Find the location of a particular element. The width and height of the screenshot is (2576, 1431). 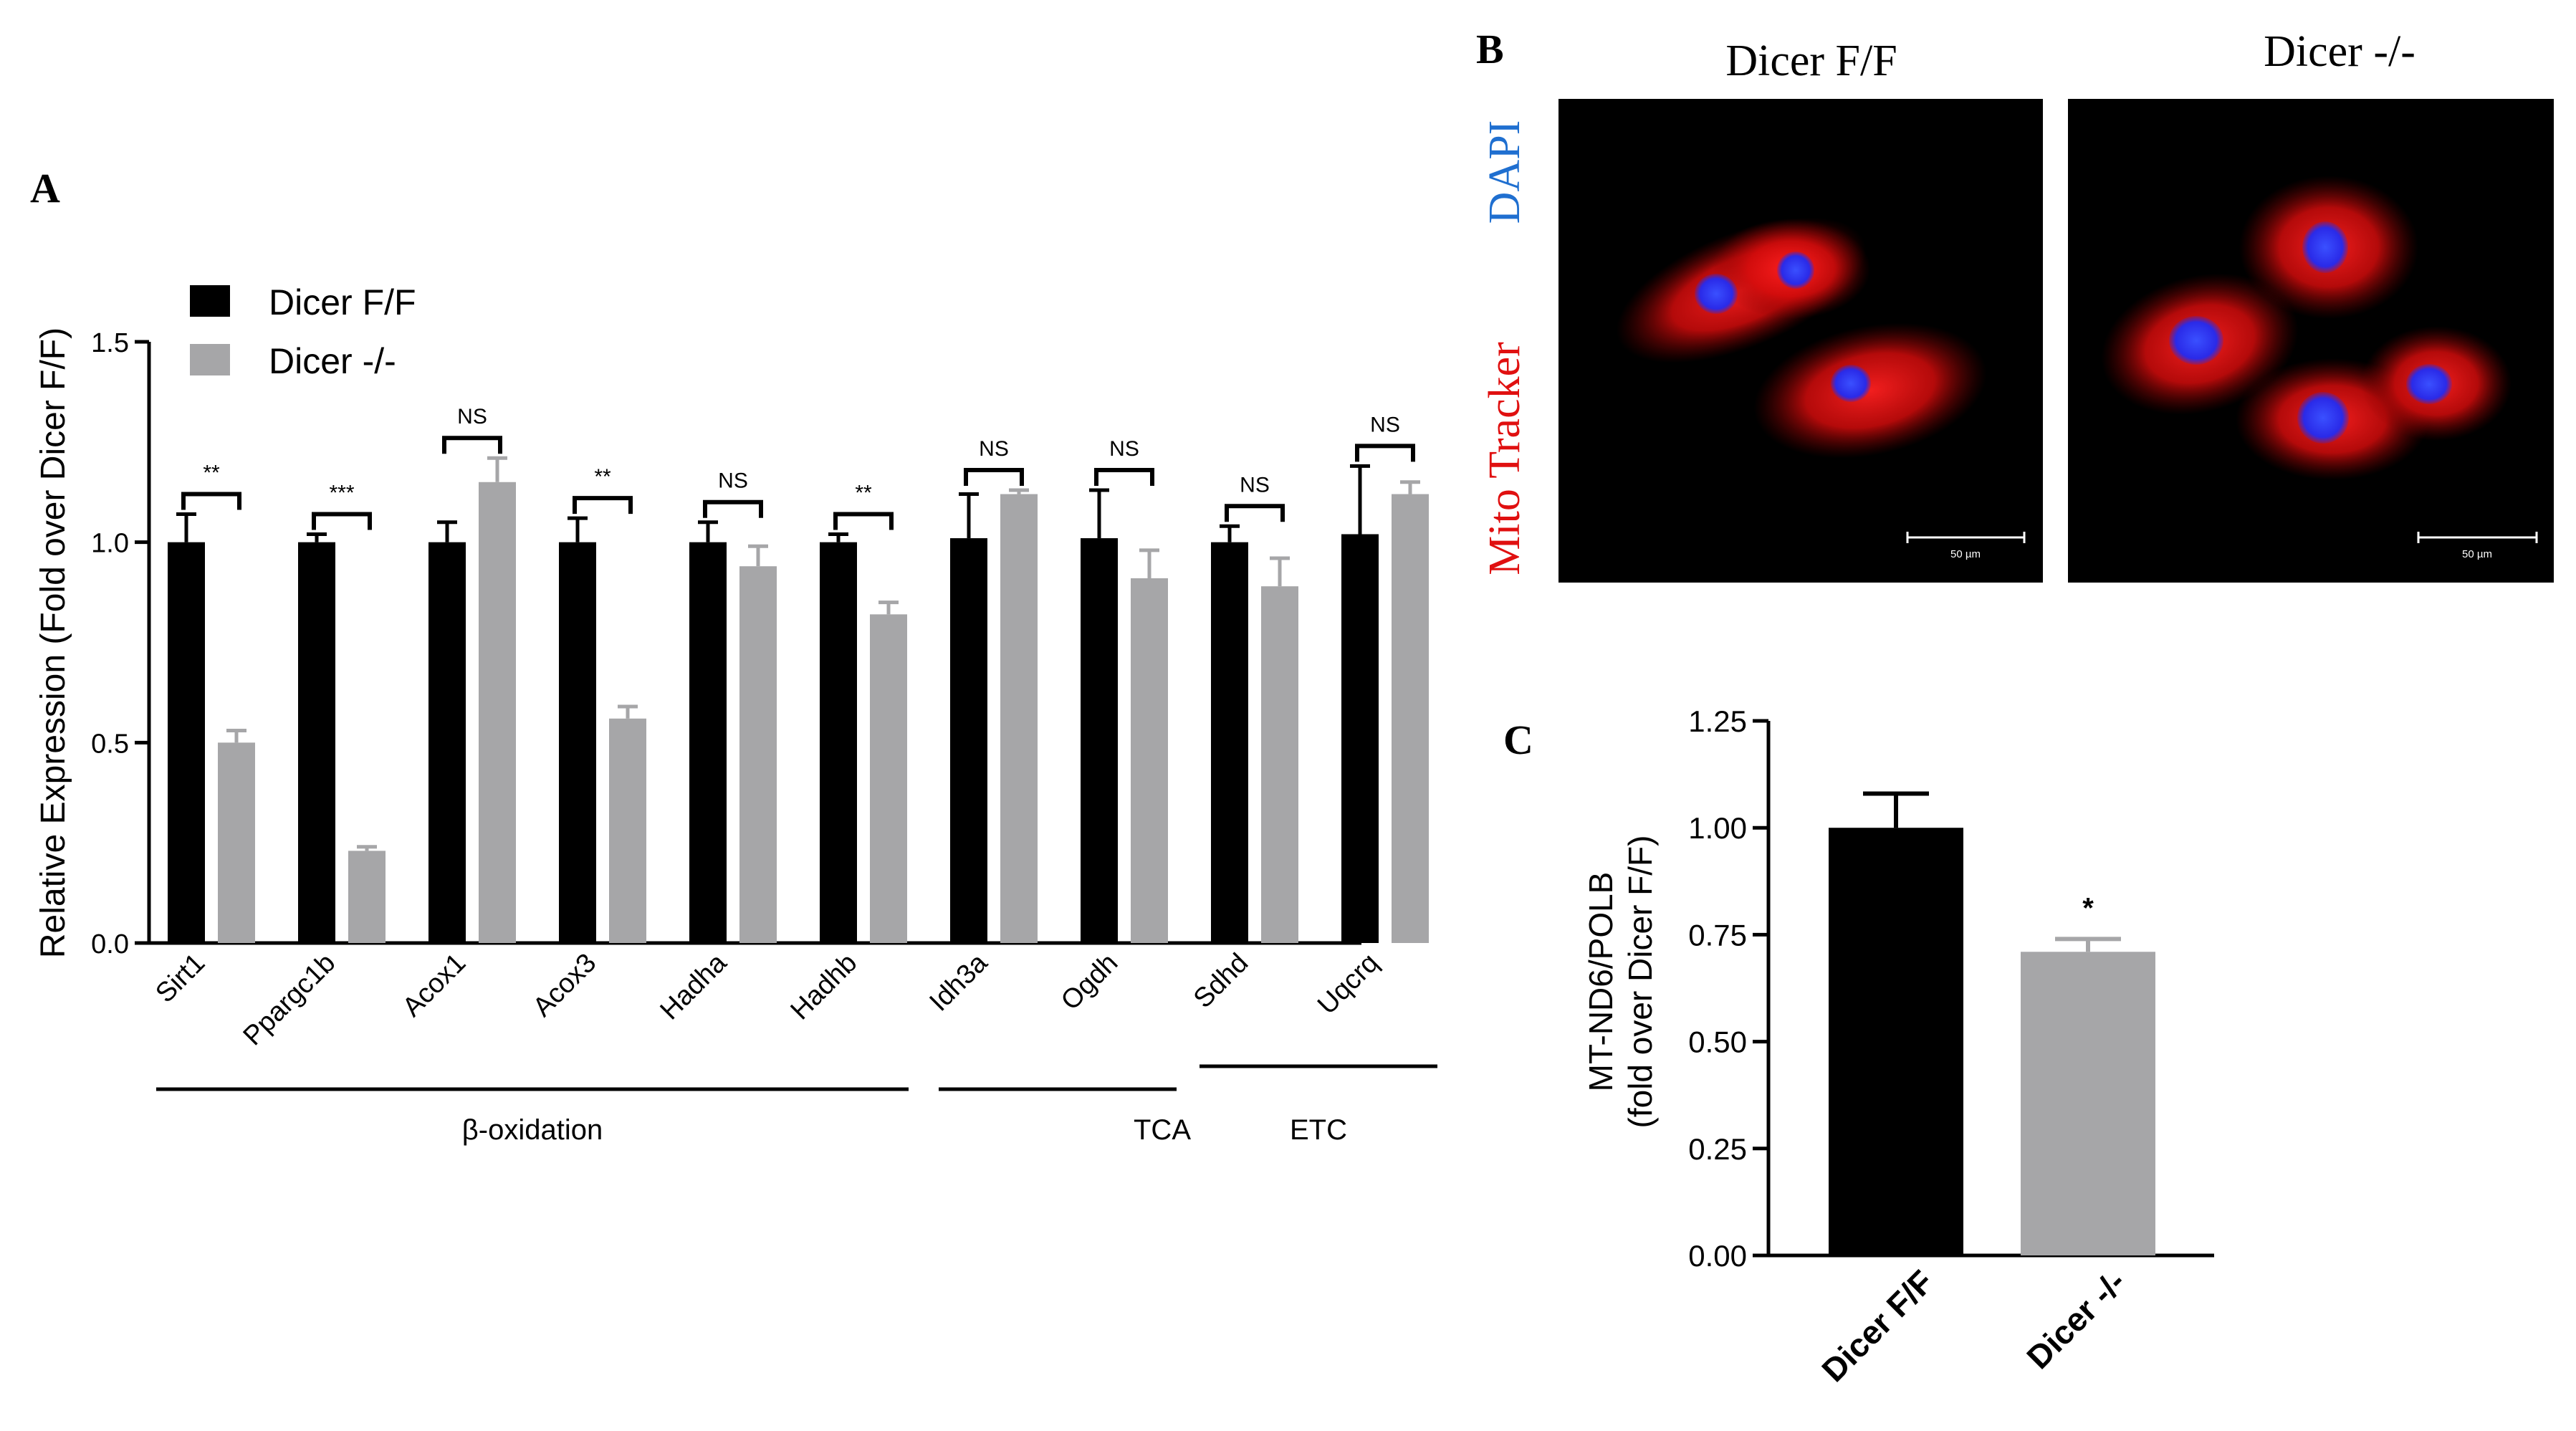

y-tick-label: 1.25 is located at coordinates (1717, 721).